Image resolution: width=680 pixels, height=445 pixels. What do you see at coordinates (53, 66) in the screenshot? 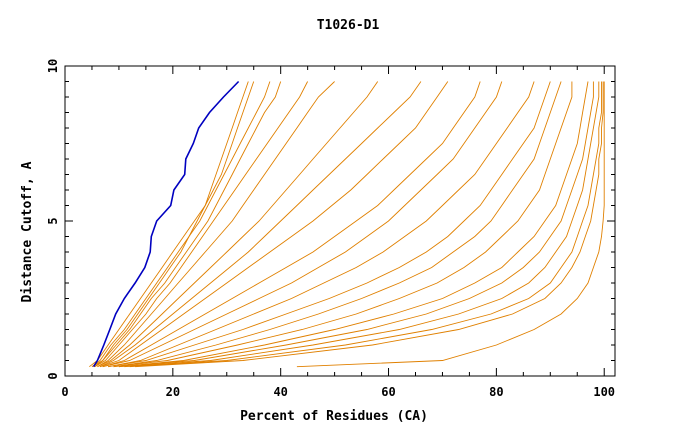
I see `y-tick-label: 10` at bounding box center [53, 66].